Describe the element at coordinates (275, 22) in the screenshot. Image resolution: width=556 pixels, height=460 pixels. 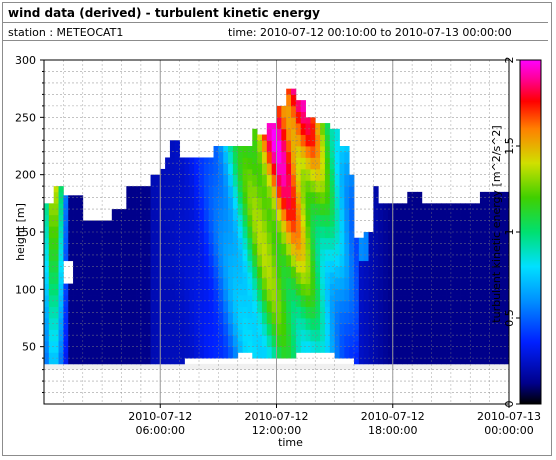
I see `header-divider` at that location.